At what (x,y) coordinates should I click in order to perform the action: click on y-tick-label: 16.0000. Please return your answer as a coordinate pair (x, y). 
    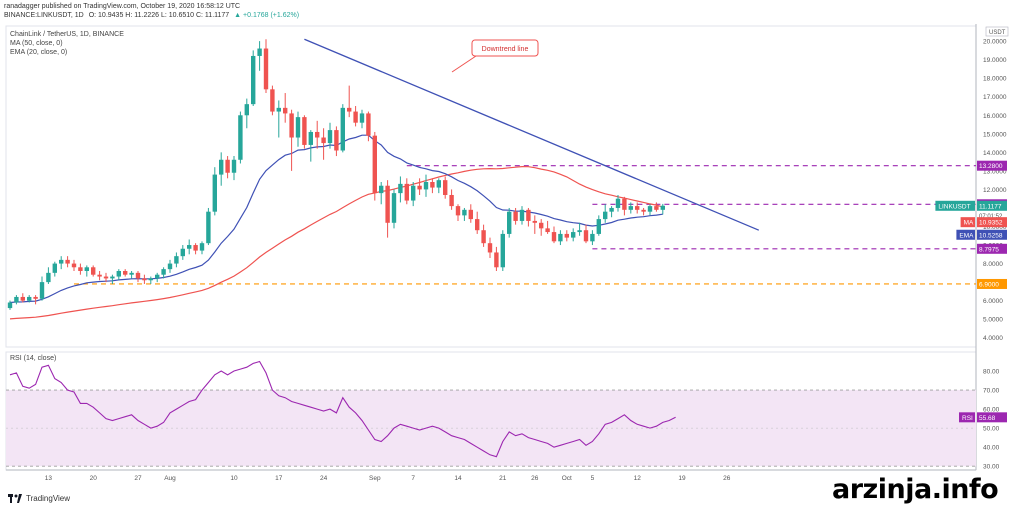
    Looking at the image, I should click on (995, 116).